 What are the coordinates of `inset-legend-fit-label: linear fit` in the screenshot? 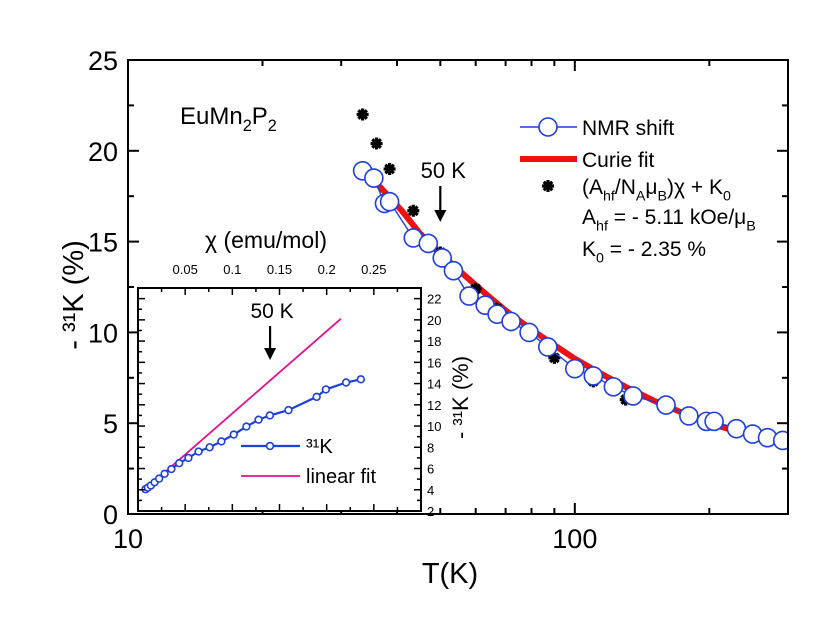 It's located at (341, 477).